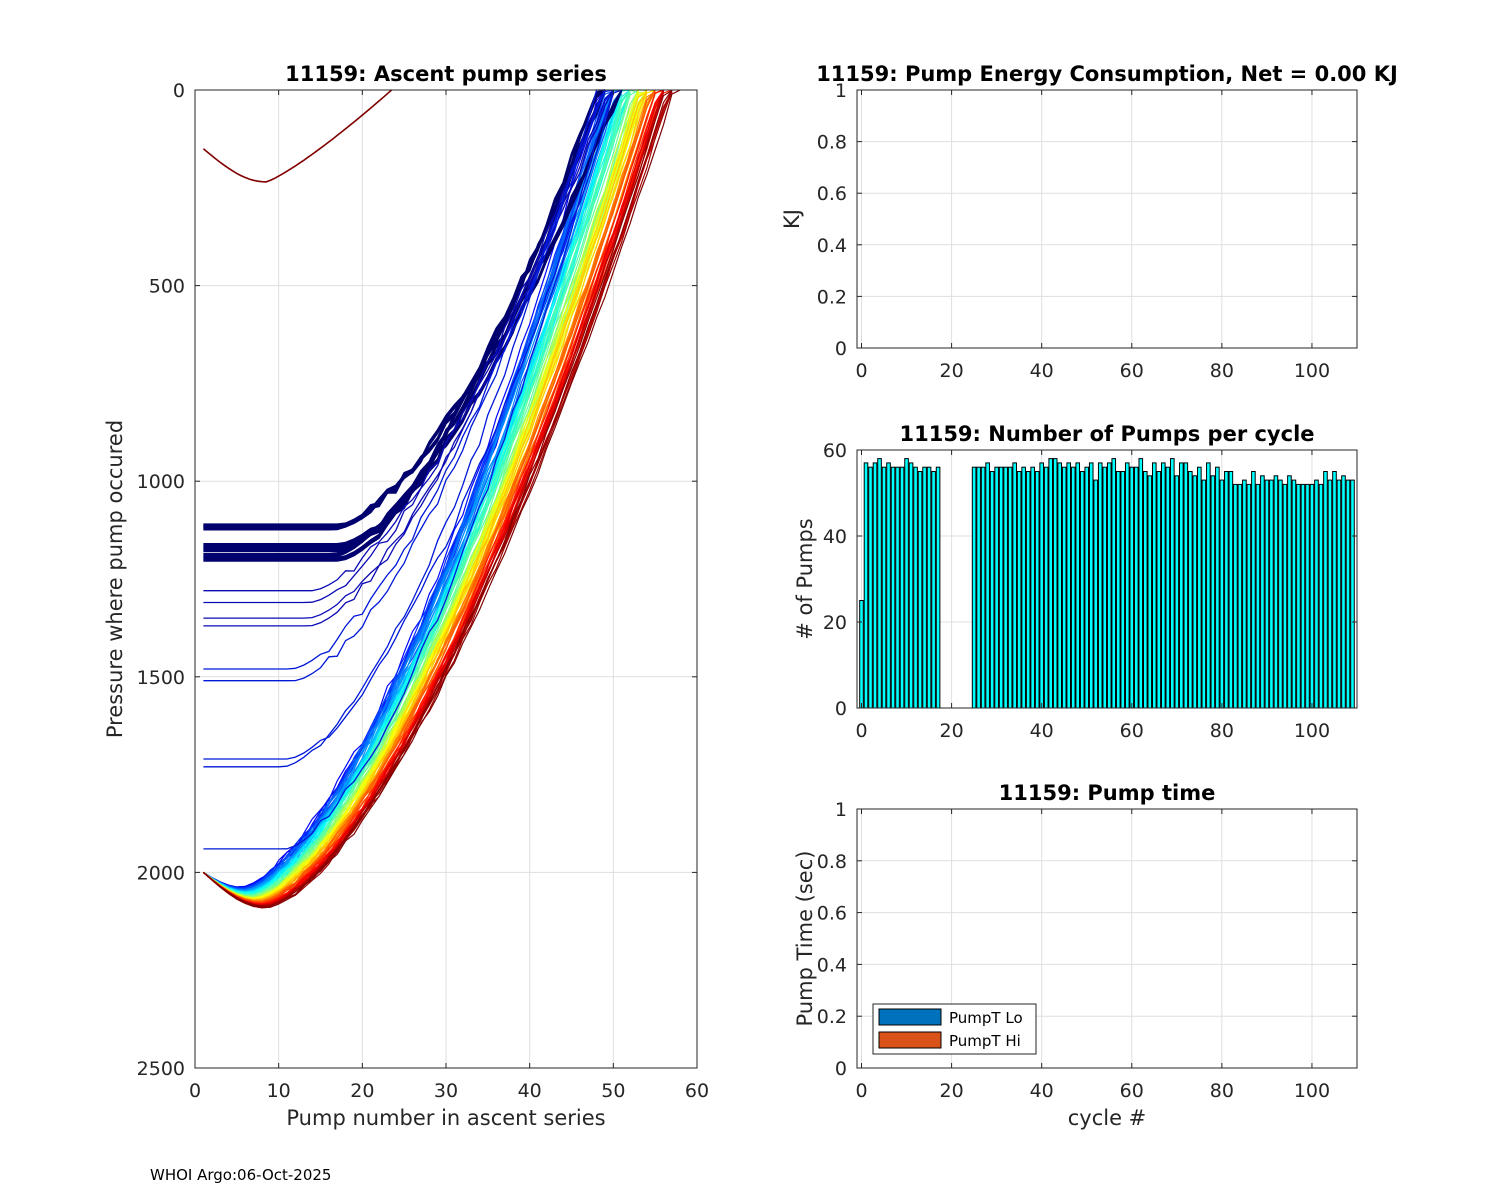  I want to click on legend-label: PumpT Lo, so click(986, 1018).